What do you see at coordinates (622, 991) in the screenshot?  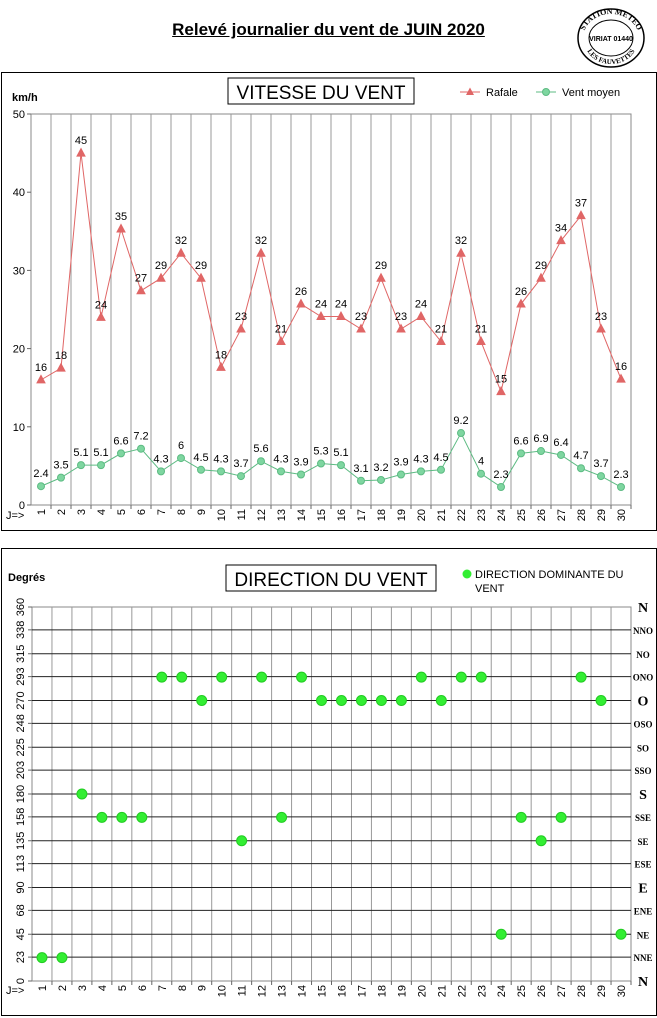 I see `x-tick-label: 30` at bounding box center [622, 991].